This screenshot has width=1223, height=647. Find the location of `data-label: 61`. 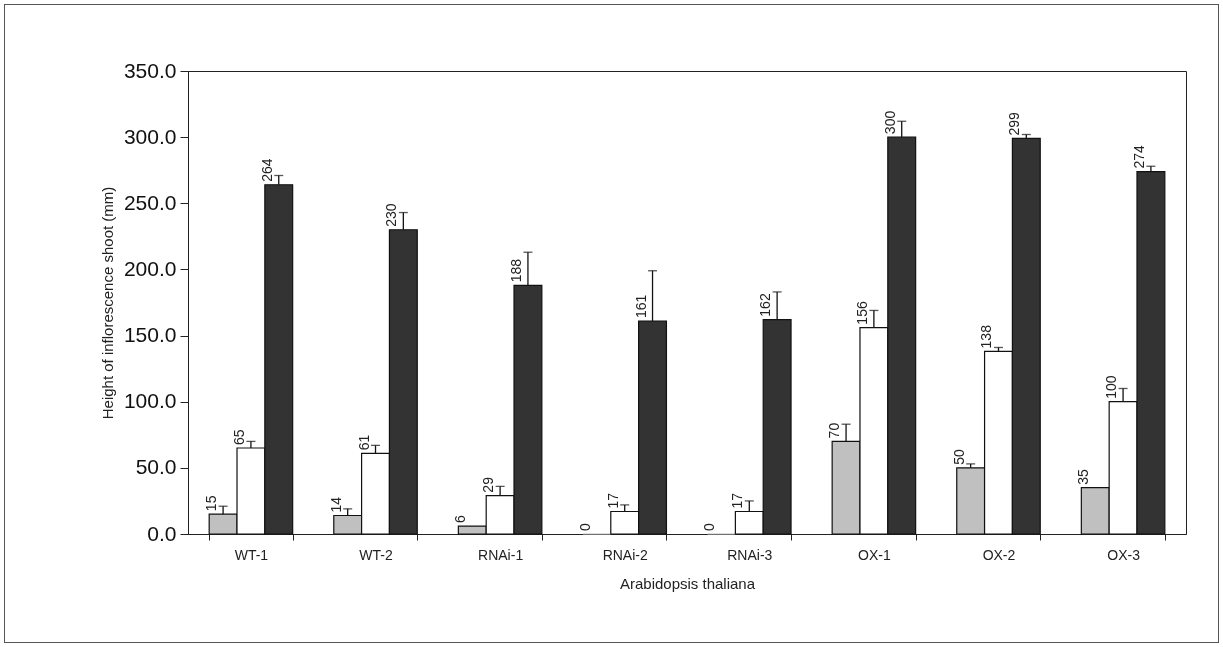

data-label: 61 is located at coordinates (363, 442).